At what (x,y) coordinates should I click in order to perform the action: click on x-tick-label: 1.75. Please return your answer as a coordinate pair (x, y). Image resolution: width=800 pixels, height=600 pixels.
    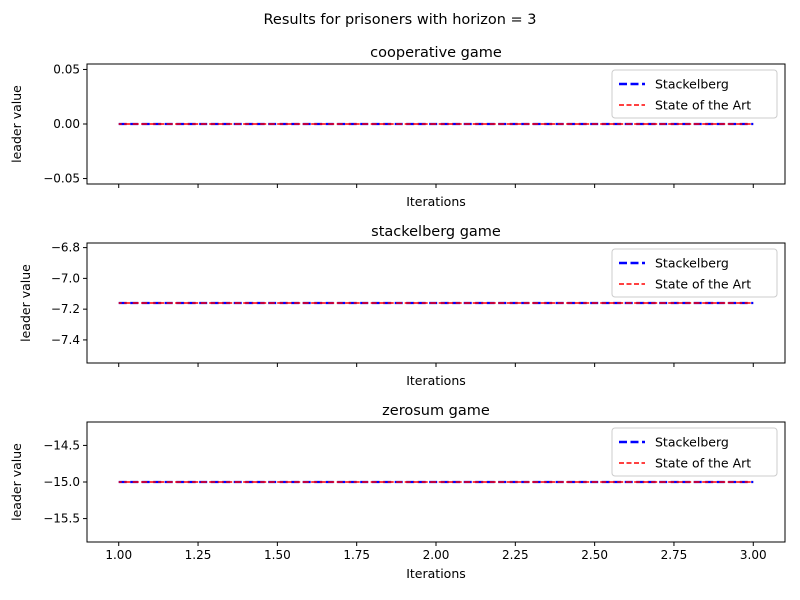
    Looking at the image, I should click on (356, 555).